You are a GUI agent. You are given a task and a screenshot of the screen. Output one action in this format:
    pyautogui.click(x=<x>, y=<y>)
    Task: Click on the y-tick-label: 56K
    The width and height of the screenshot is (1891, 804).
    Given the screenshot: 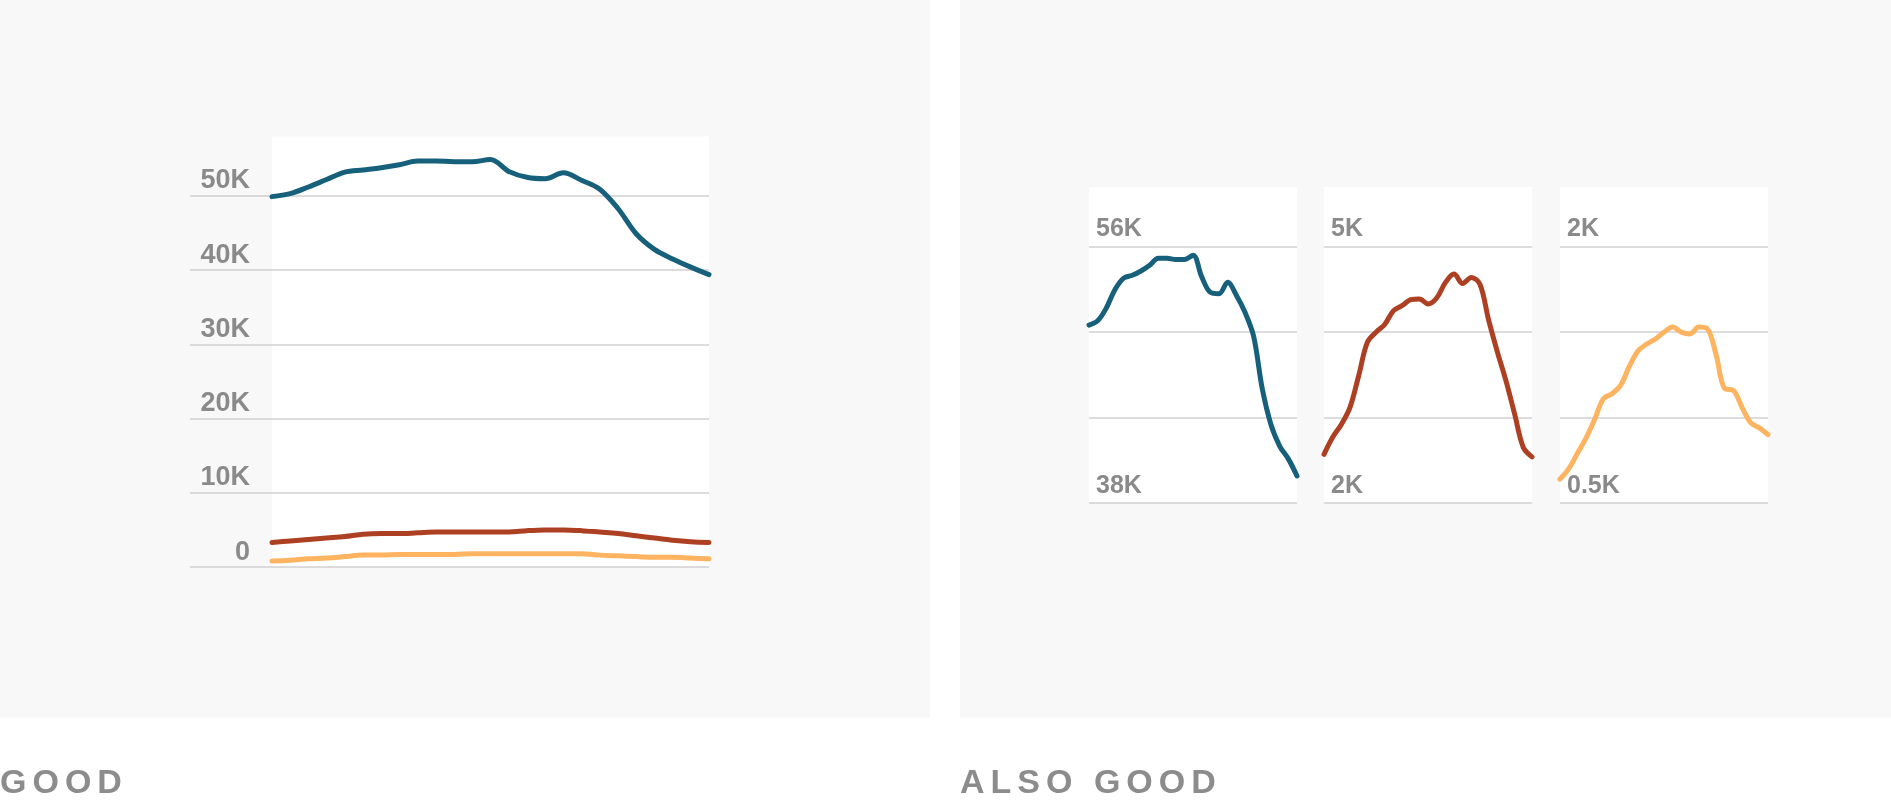 What is the action you would take?
    pyautogui.click(x=1119, y=227)
    